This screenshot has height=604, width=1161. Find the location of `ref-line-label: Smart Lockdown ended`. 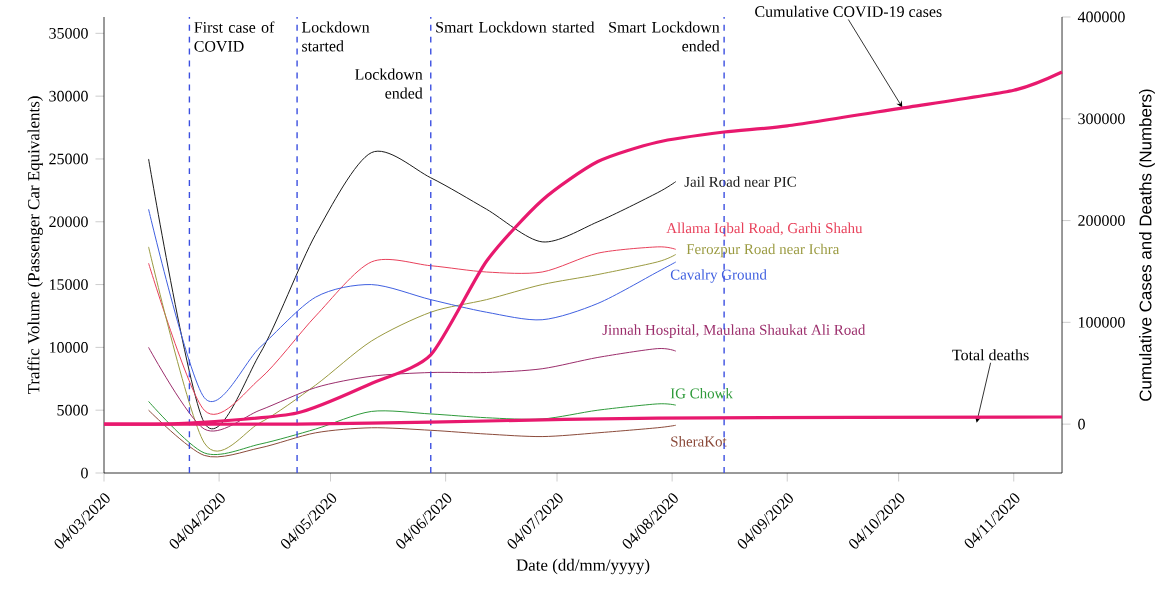

ref-line-label: Smart Lockdown ended is located at coordinates (664, 36).